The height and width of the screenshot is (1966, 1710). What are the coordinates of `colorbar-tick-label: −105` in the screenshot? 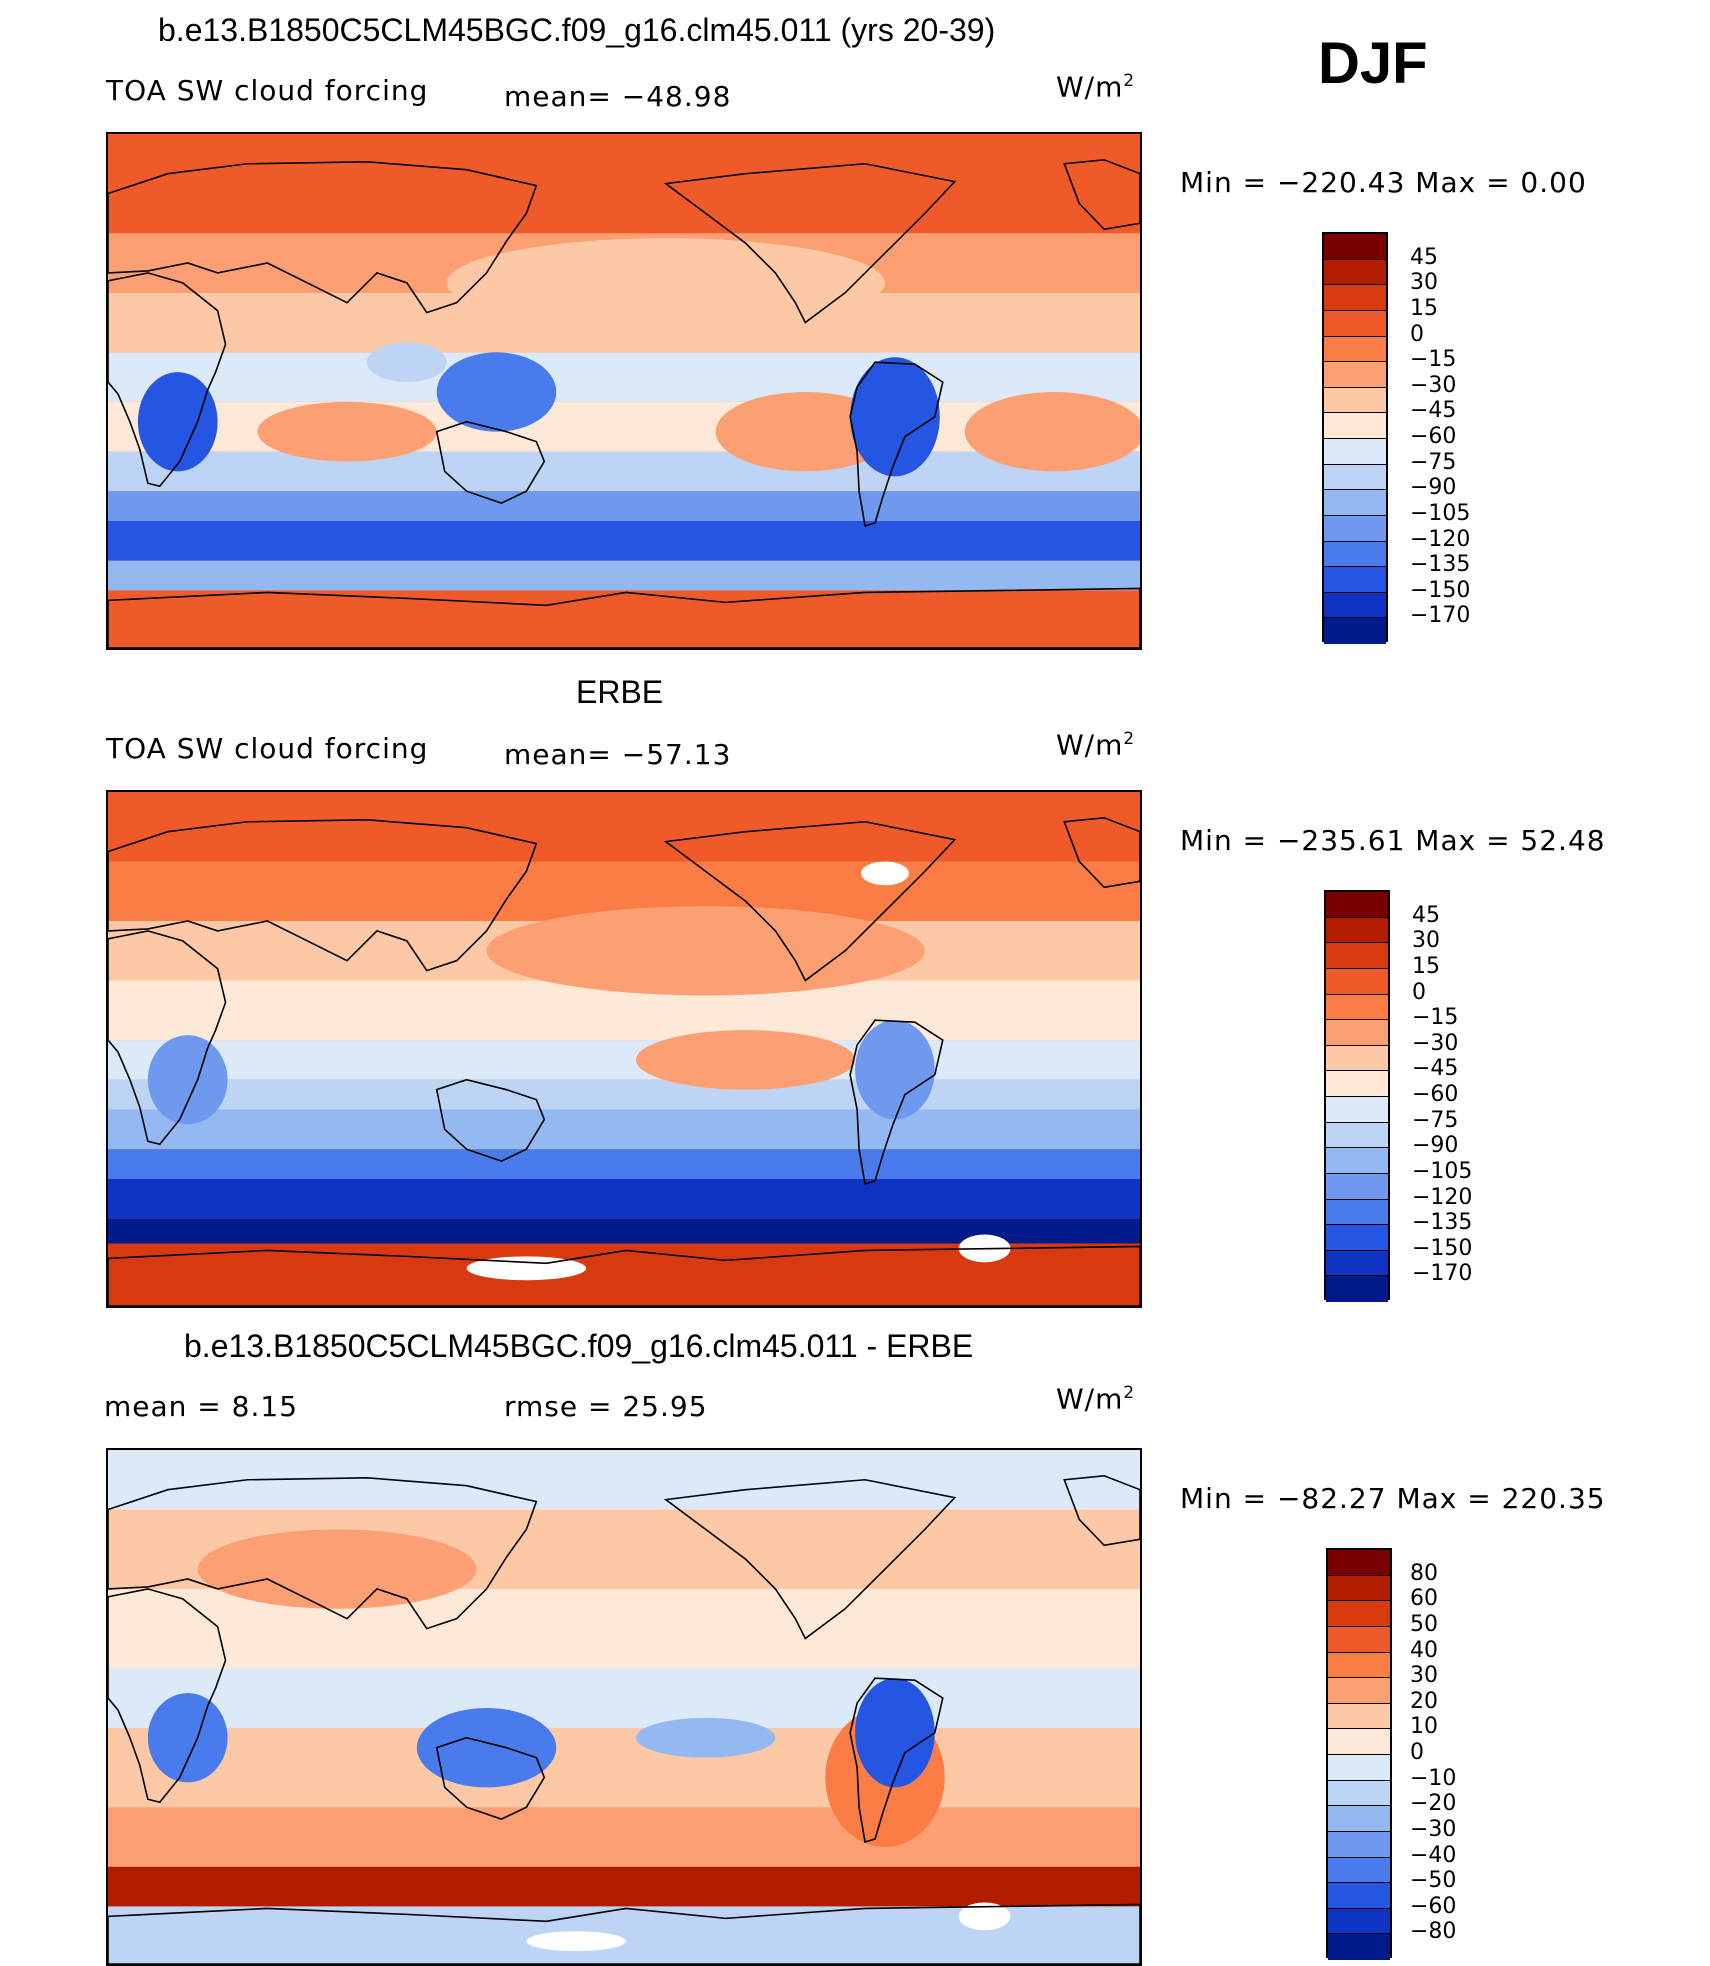 It's located at (1442, 1171).